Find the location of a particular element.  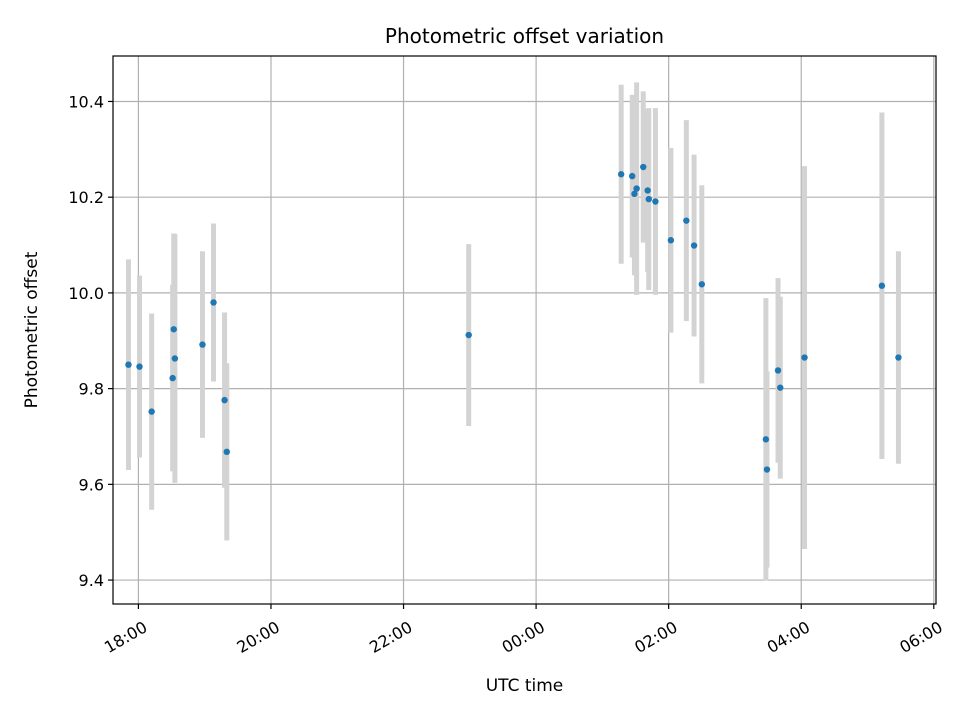

y-tick-label: 10.4 is located at coordinates (86, 101).